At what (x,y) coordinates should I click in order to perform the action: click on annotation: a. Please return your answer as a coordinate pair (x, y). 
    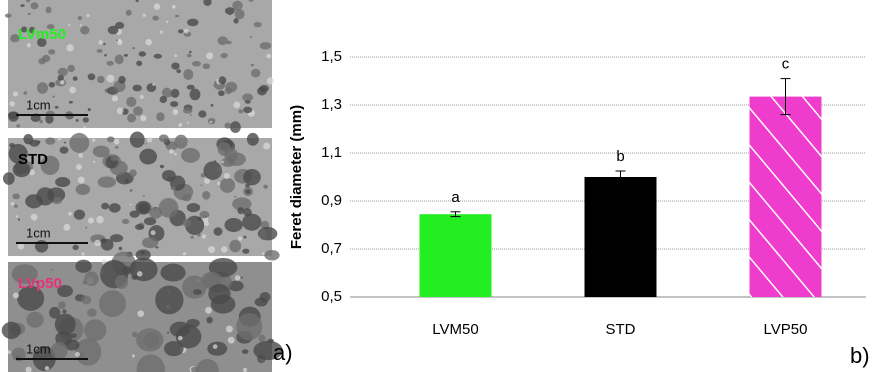
    Looking at the image, I should click on (455, 197).